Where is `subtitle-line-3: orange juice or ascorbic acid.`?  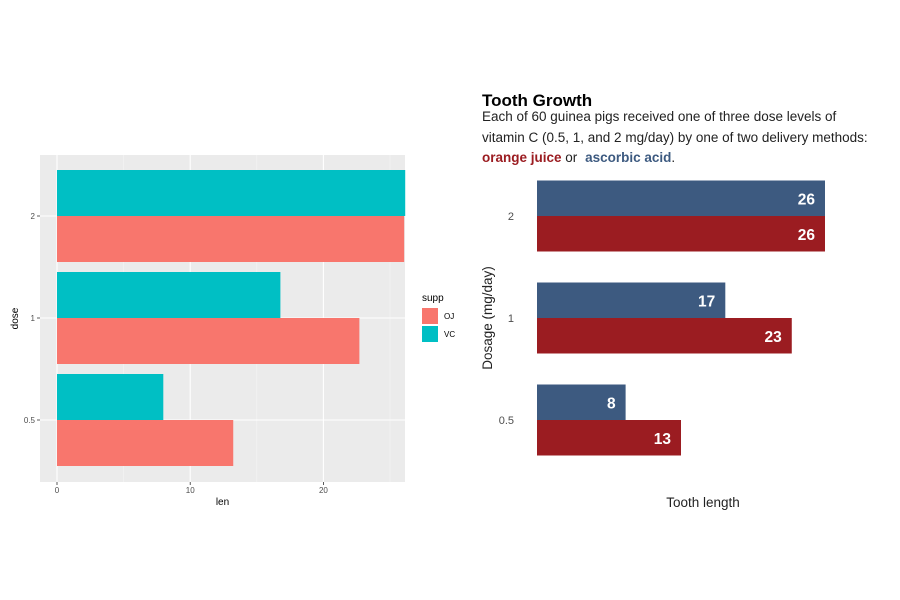 subtitle-line-3: orange juice or ascorbic acid. is located at coordinates (578, 157).